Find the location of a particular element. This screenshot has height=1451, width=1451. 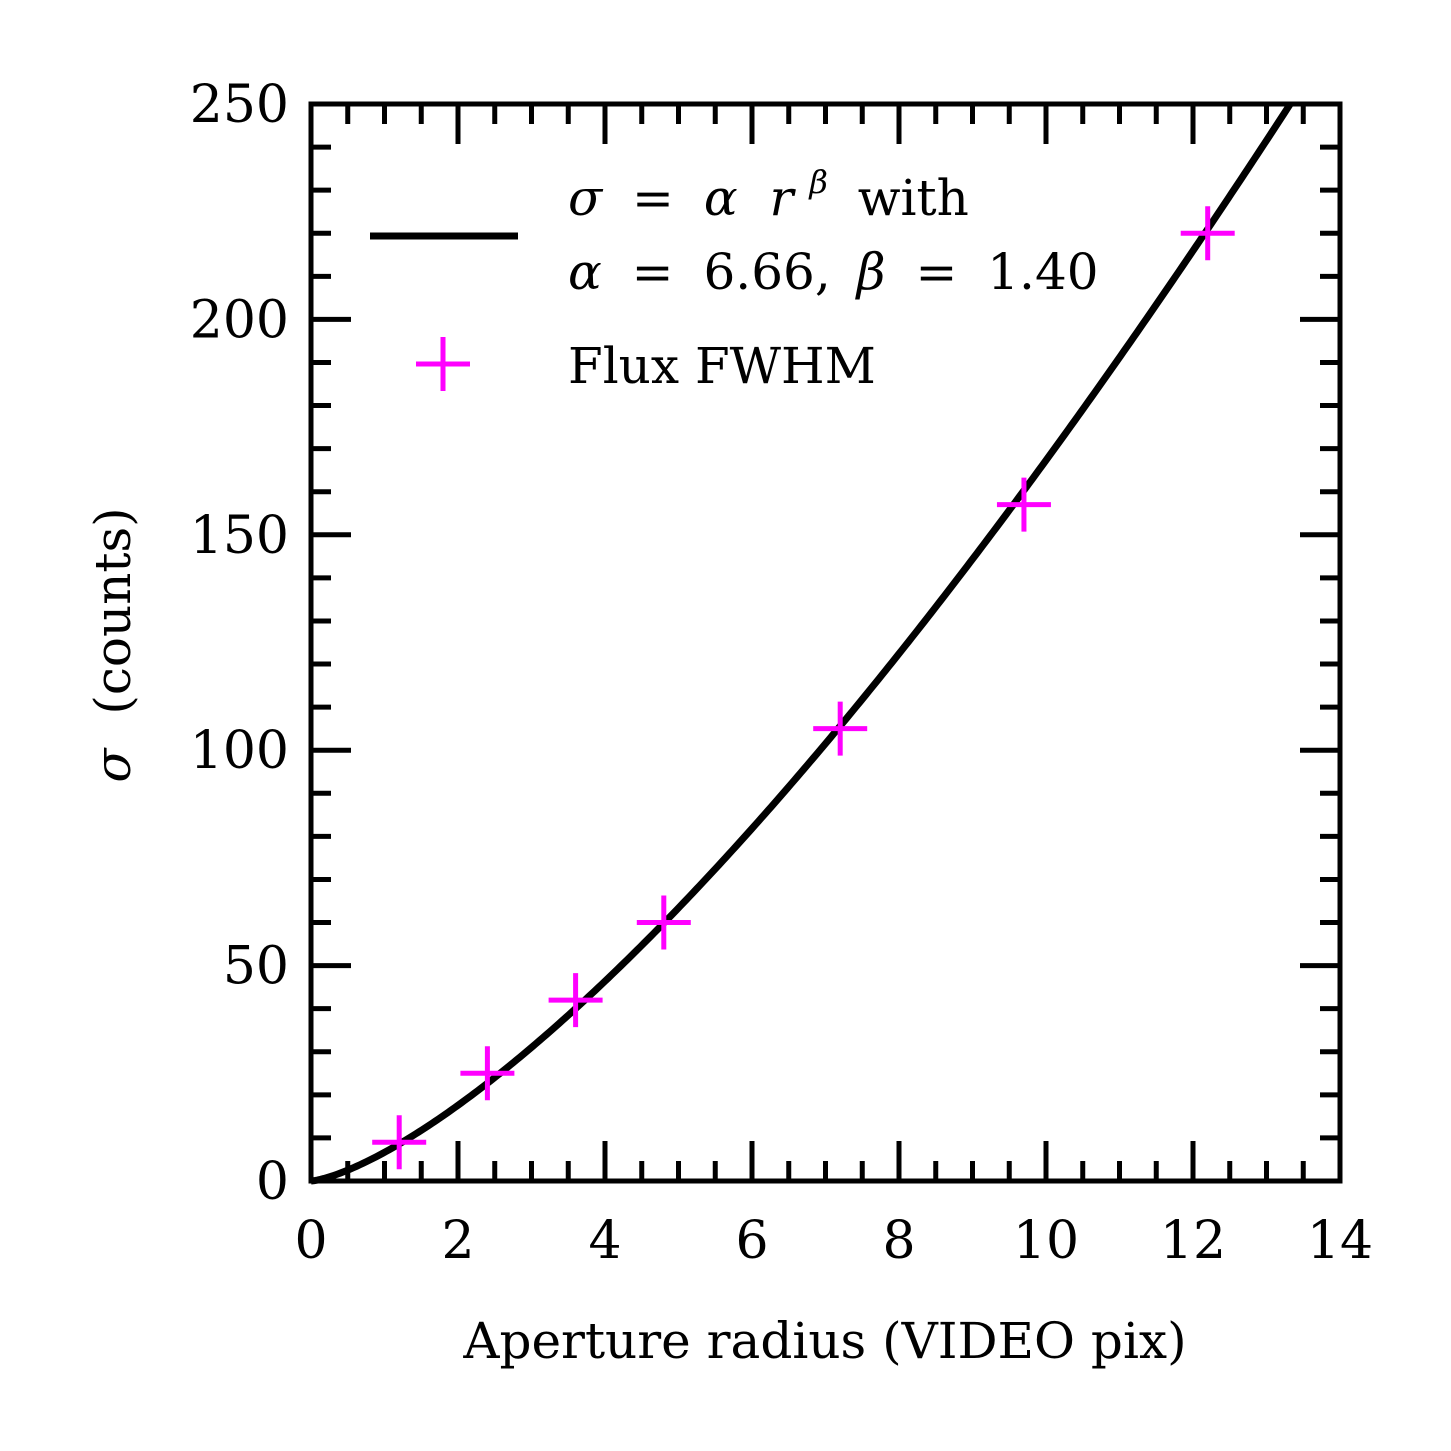

legend-beta-exponent: β is located at coordinates (818, 182).